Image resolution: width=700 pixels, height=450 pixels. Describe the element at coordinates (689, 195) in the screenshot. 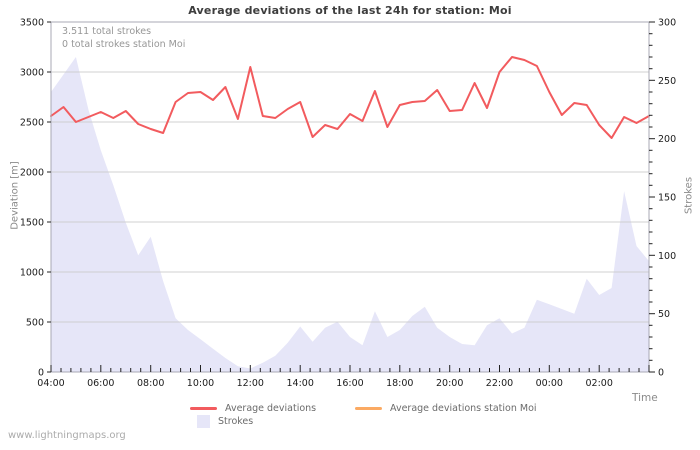

I see `y-axis-right-title: Strokes` at that location.